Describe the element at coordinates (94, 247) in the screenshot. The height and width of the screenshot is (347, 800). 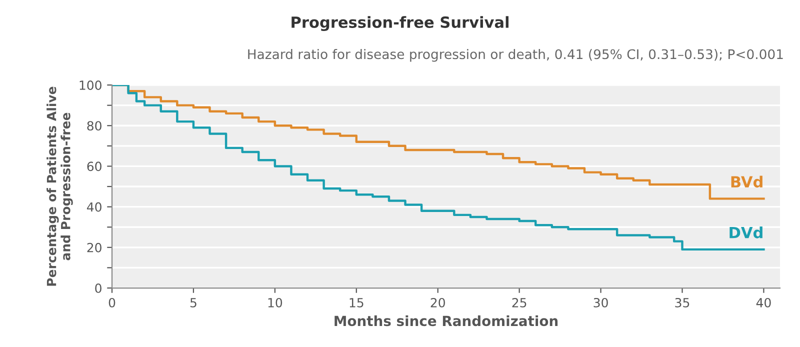
I see `y-tick-label: 20` at that location.